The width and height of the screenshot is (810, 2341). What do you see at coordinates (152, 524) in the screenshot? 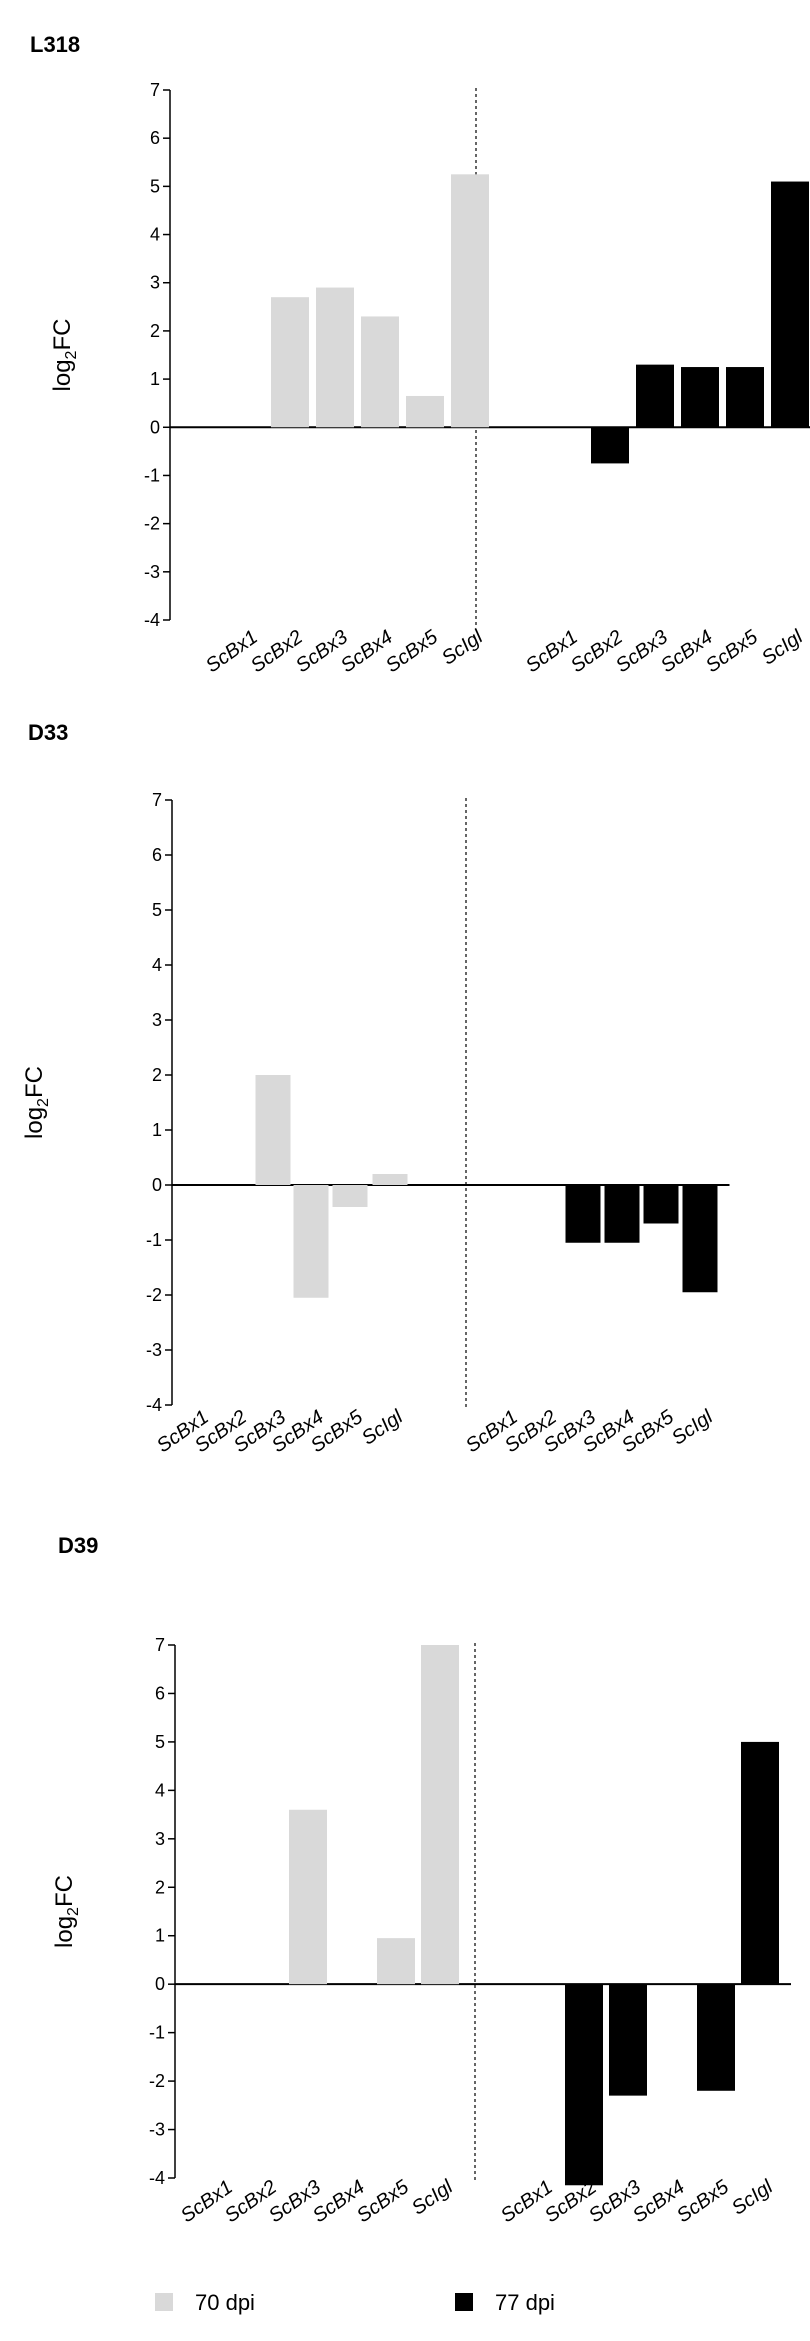
I see `panel-l318-y-tick-label: -2` at bounding box center [152, 524].